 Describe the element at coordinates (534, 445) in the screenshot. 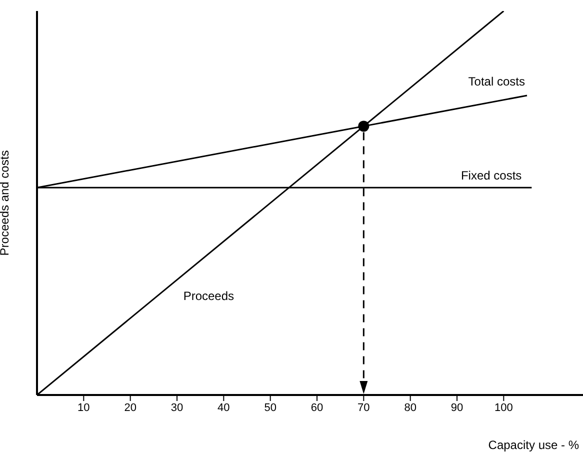

I see `x-axis-title: Capacity use - %` at that location.